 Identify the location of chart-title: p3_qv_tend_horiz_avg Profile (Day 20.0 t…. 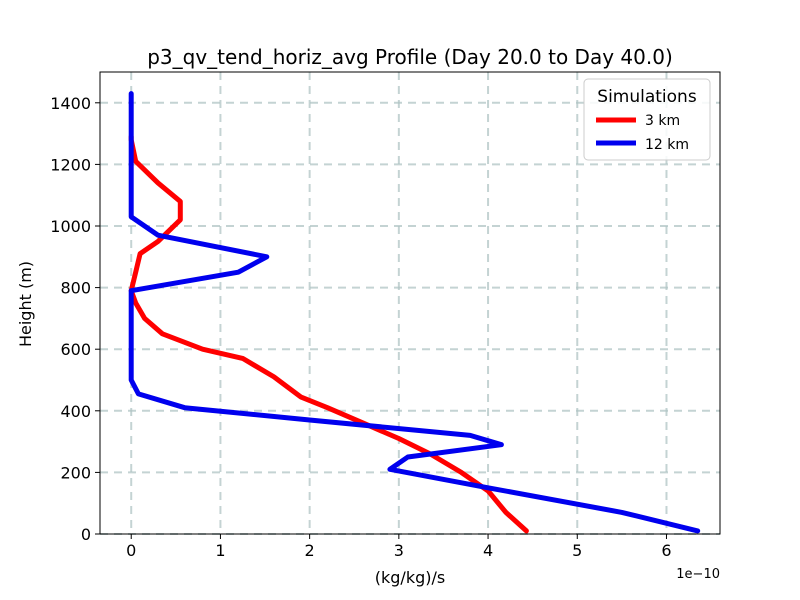
(410, 57).